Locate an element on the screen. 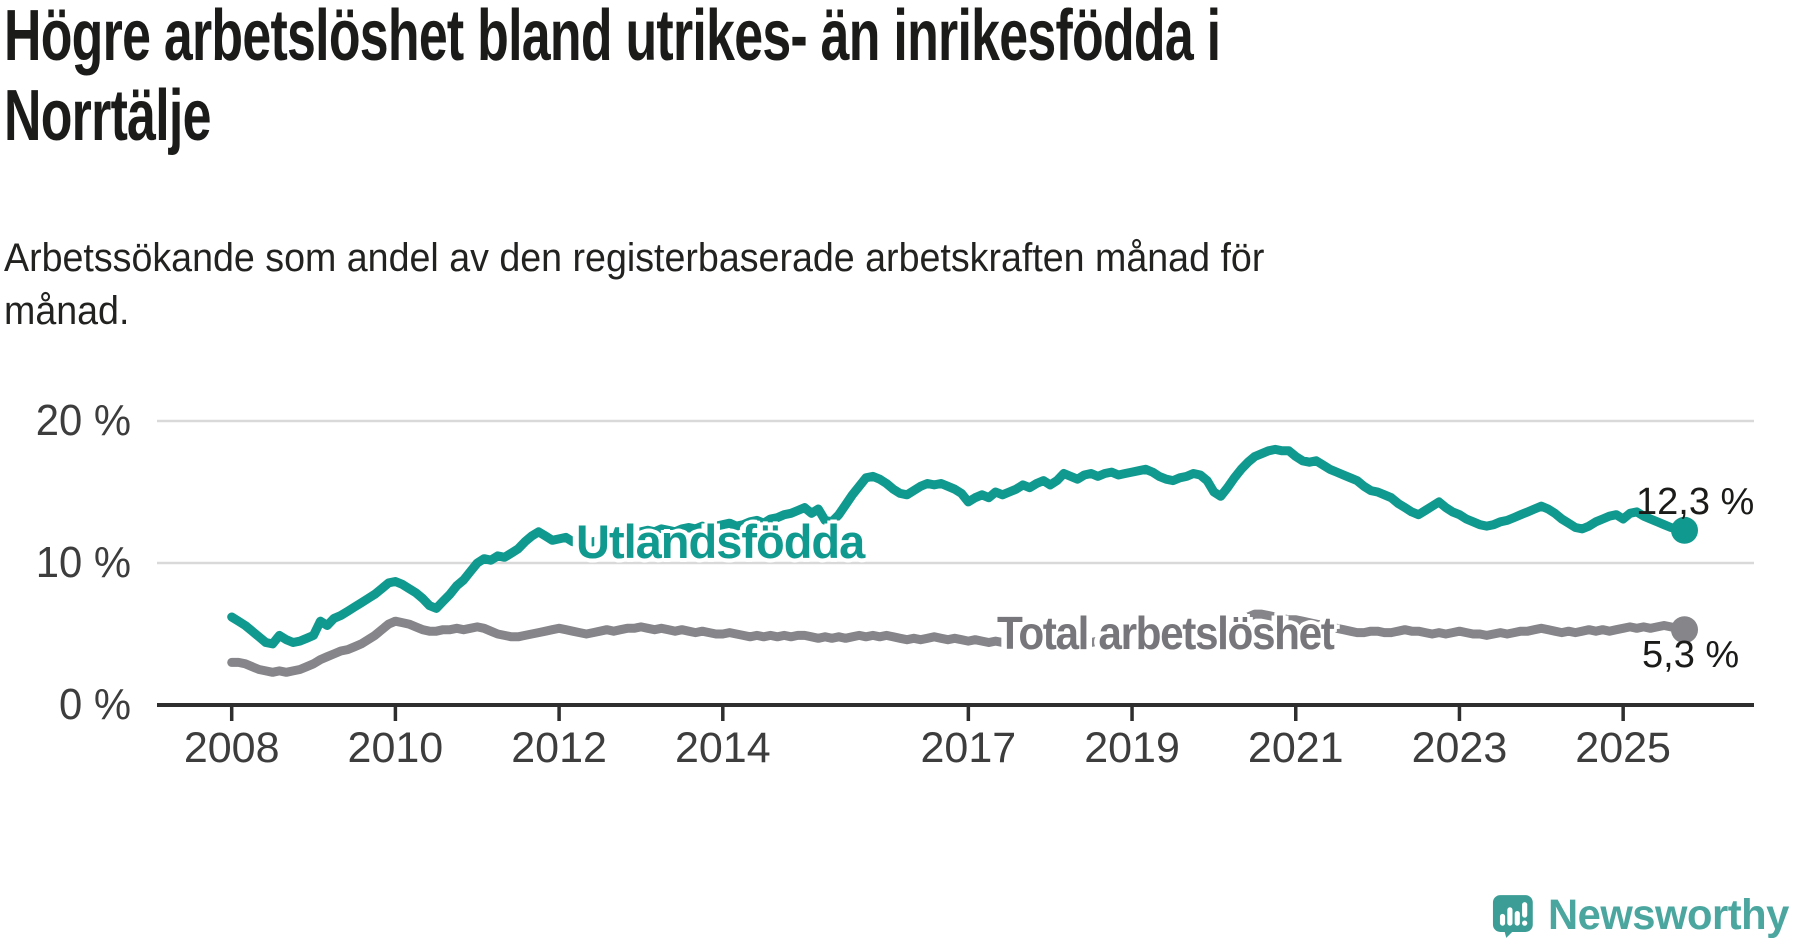 The image size is (1800, 948). series-label-utlandsfodda: Utlandsfödda is located at coordinates (720, 541).